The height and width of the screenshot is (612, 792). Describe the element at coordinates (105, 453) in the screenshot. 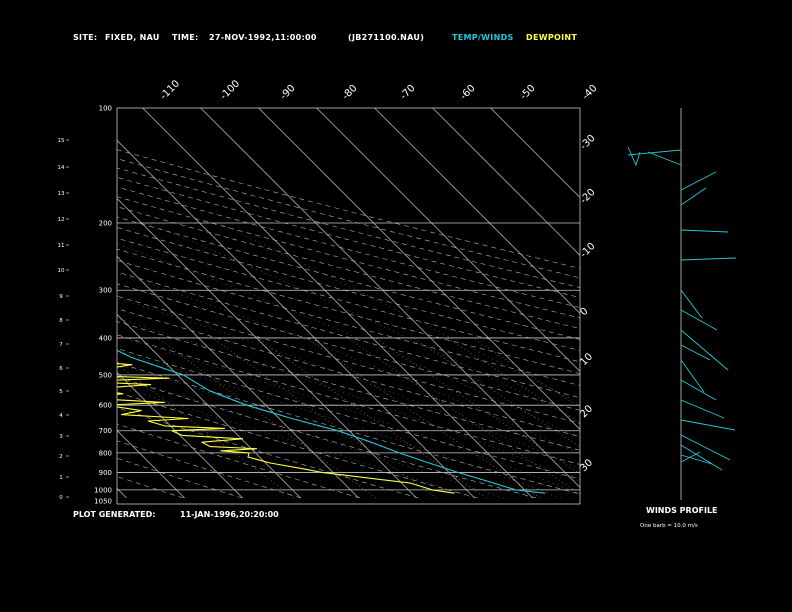

I see `pressure-tick-label: 800` at that location.